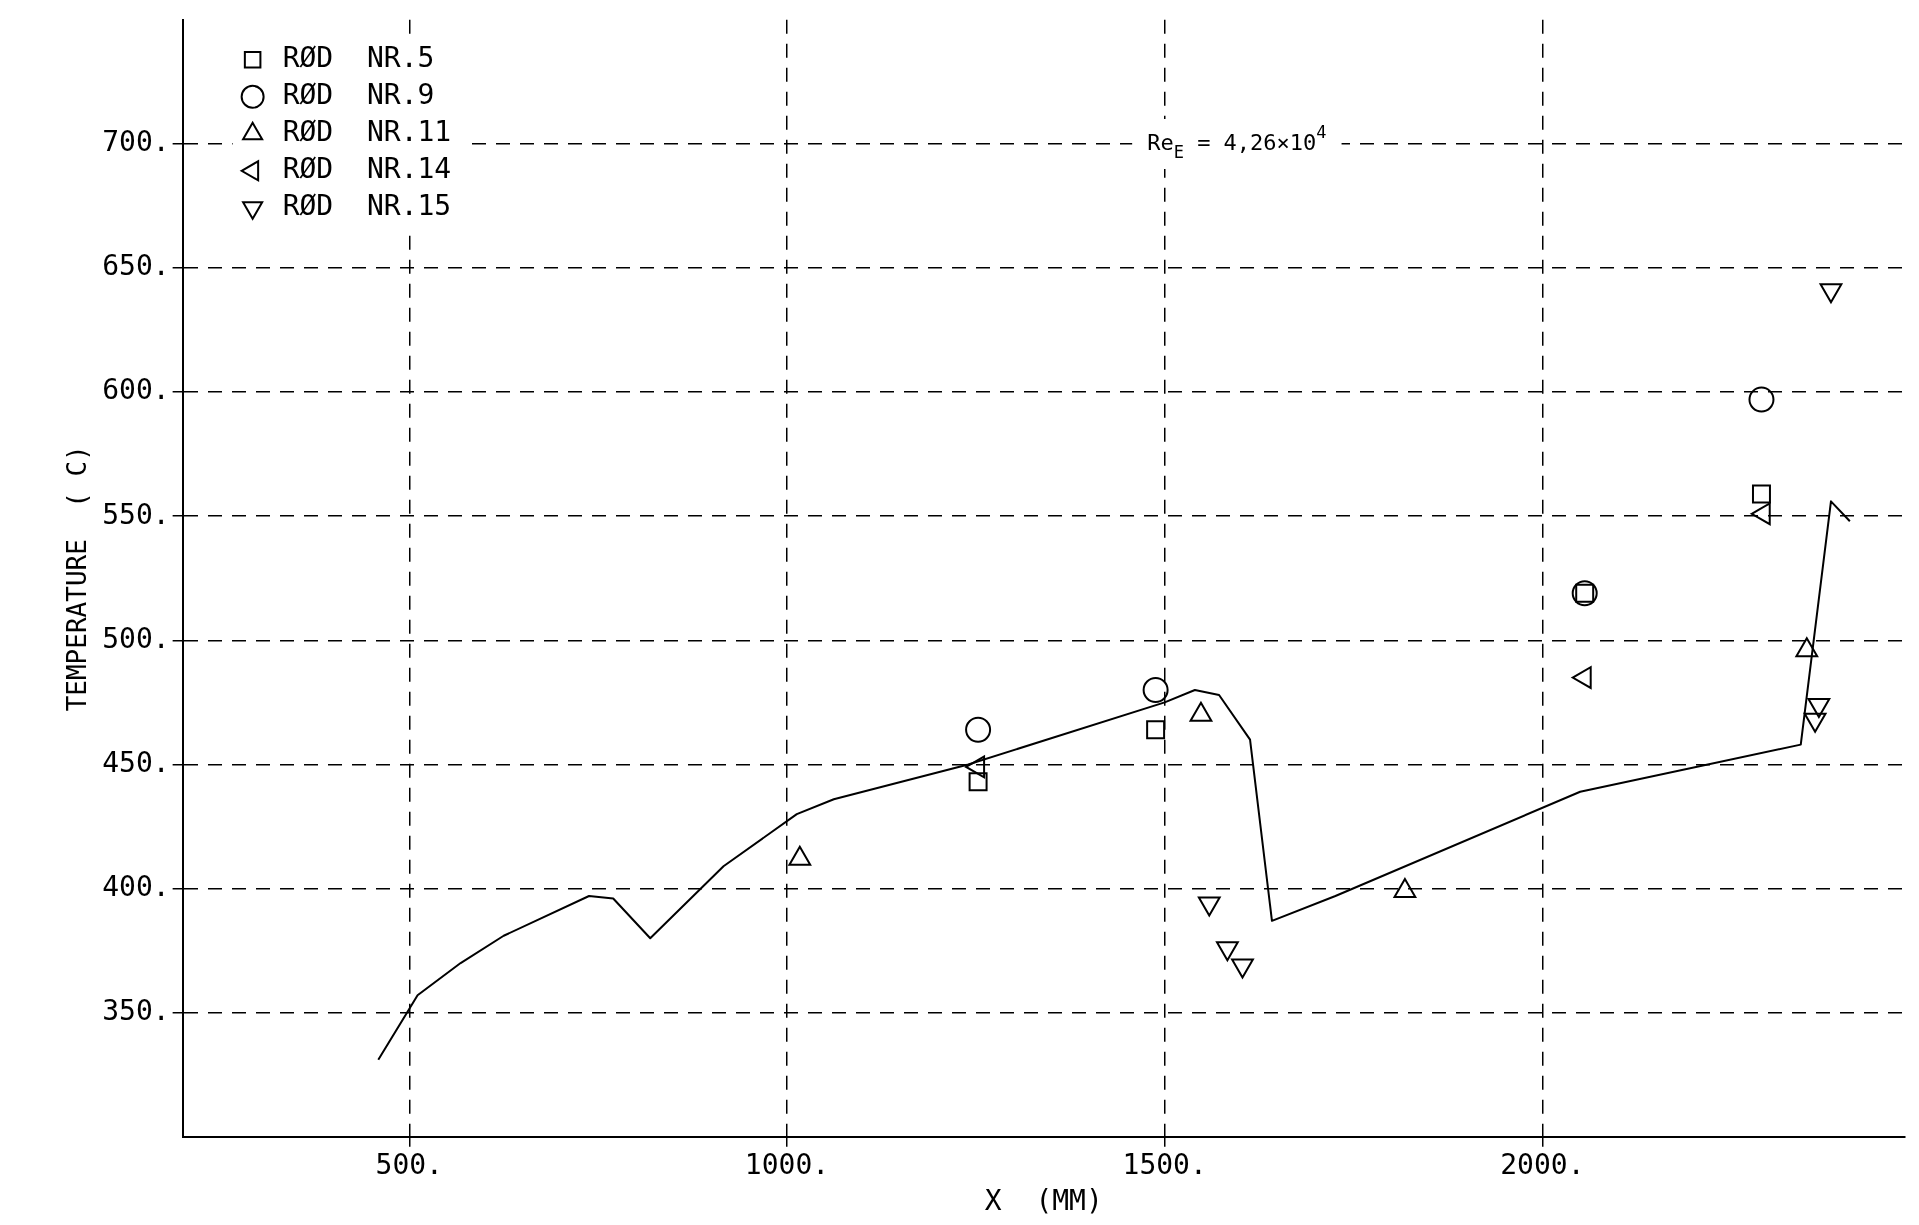 This screenshot has height=1225, width=1919. What do you see at coordinates (358, 58) in the screenshot?
I see `legend-label: RØD NR.5` at bounding box center [358, 58].